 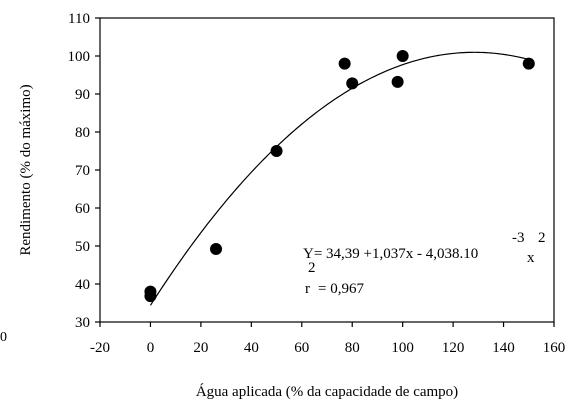 I want to click on r-squared-exponent: 2, so click(x=312, y=268).